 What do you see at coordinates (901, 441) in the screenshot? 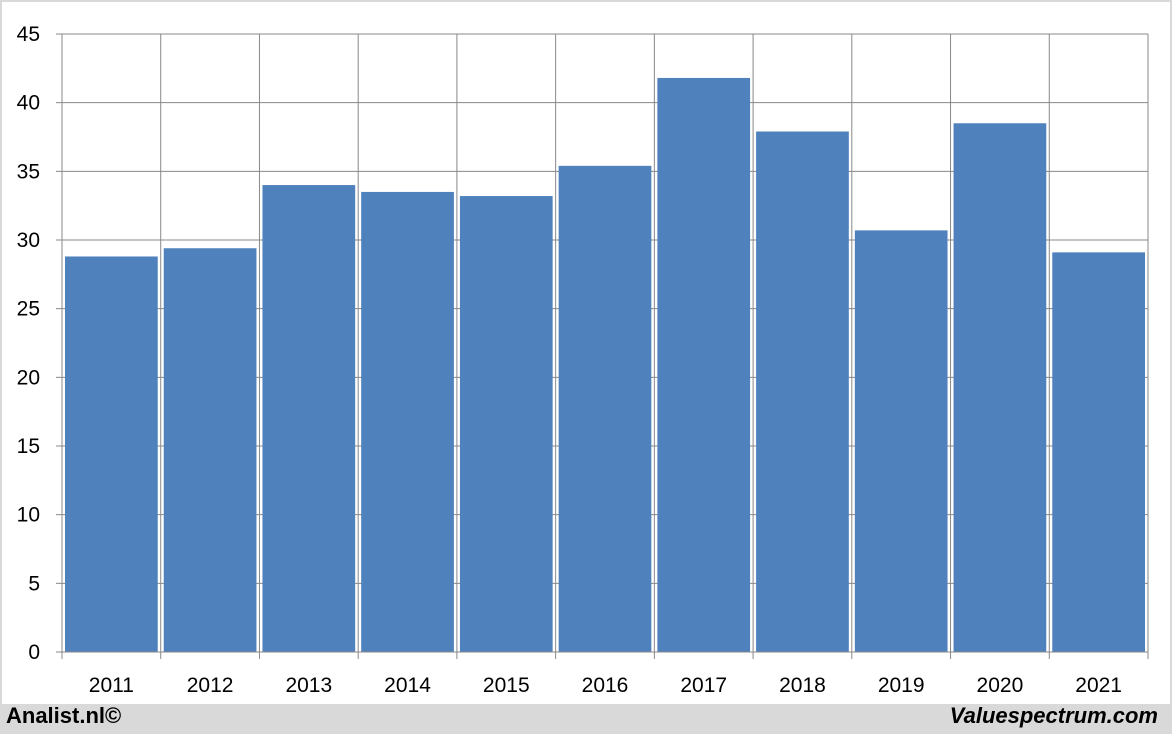
I see `bar-2019` at bounding box center [901, 441].